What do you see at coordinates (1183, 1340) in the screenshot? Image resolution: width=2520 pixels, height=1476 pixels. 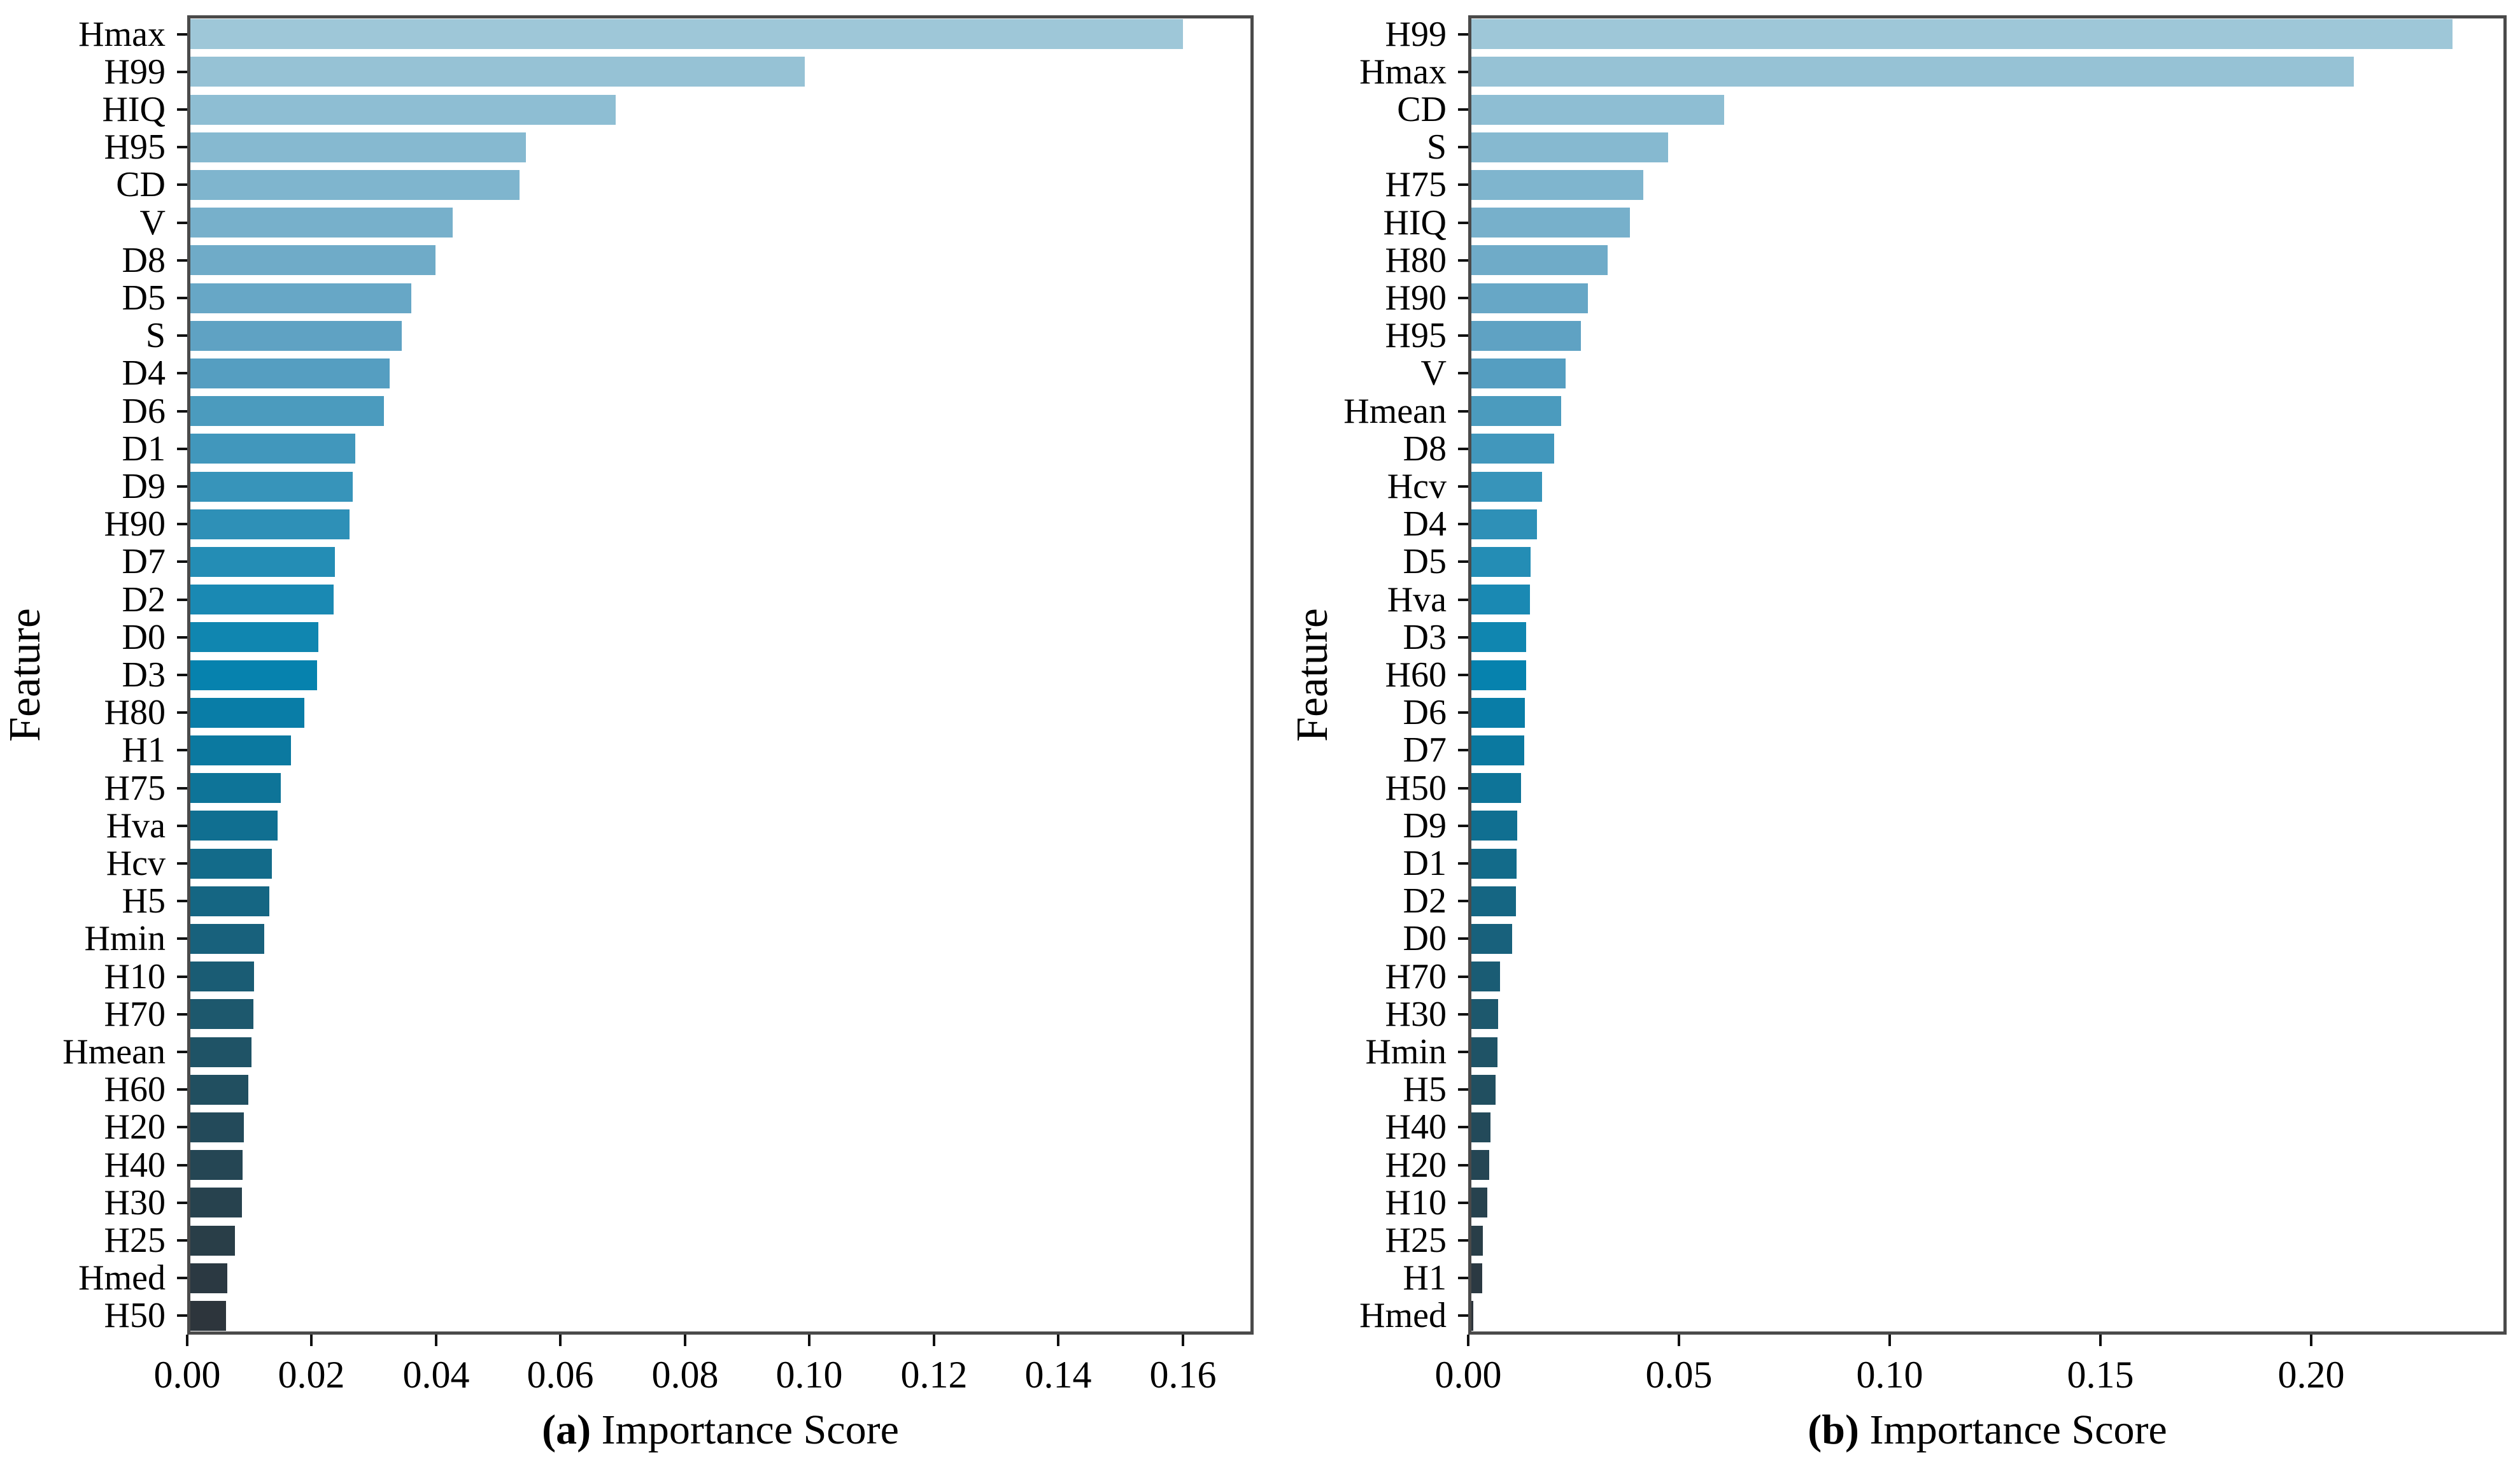 I see `x-tick-0.16` at bounding box center [1183, 1340].